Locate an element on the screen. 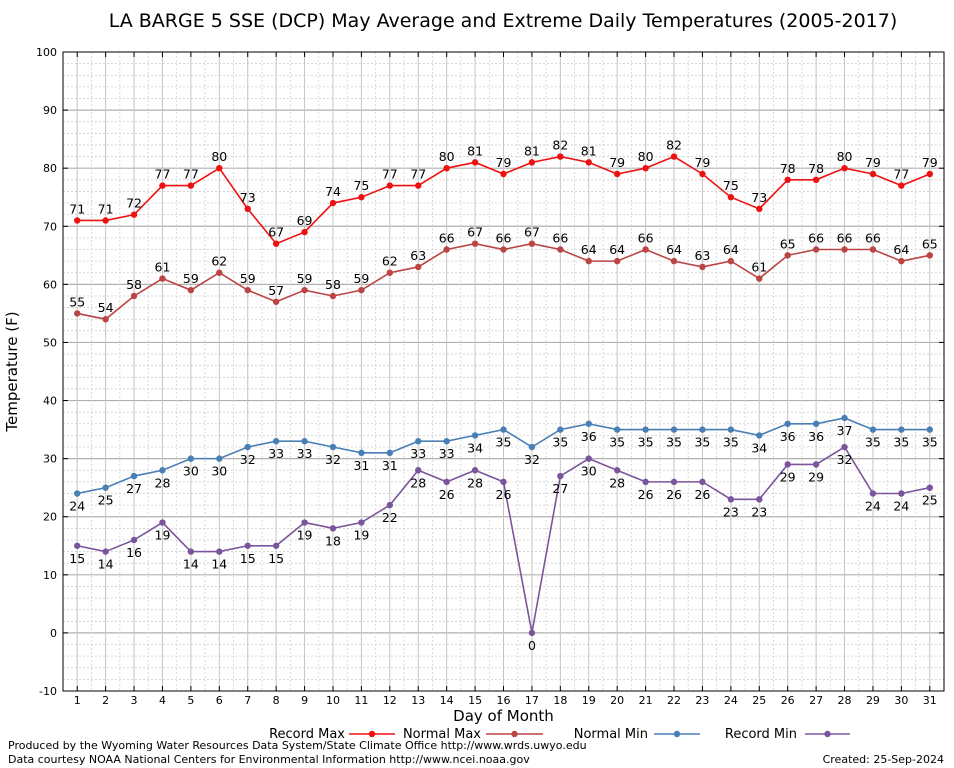 The image size is (954, 768). legend-item-normal-min: Normal Min is located at coordinates (637, 734).